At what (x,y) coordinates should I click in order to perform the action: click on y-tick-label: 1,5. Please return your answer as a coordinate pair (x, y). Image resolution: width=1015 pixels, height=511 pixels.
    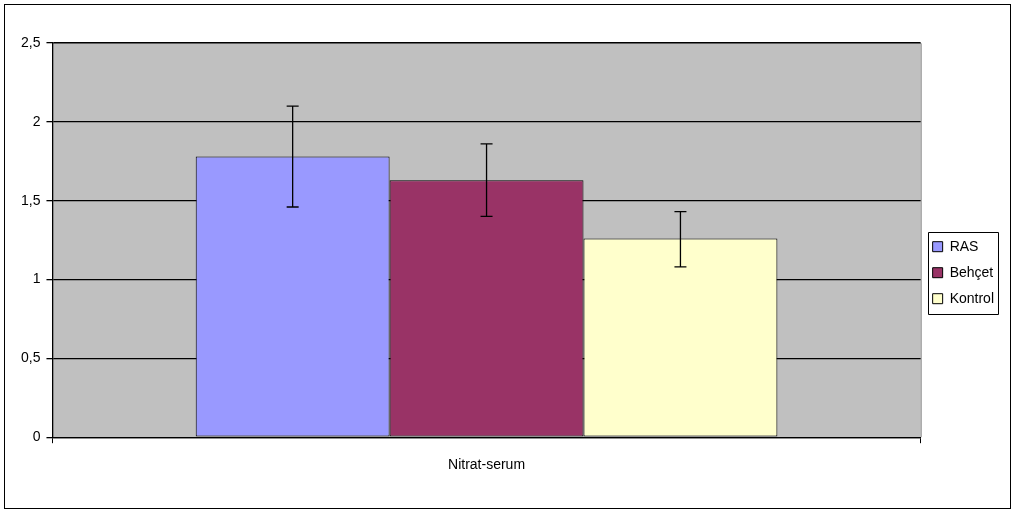
    Looking at the image, I should click on (30, 199).